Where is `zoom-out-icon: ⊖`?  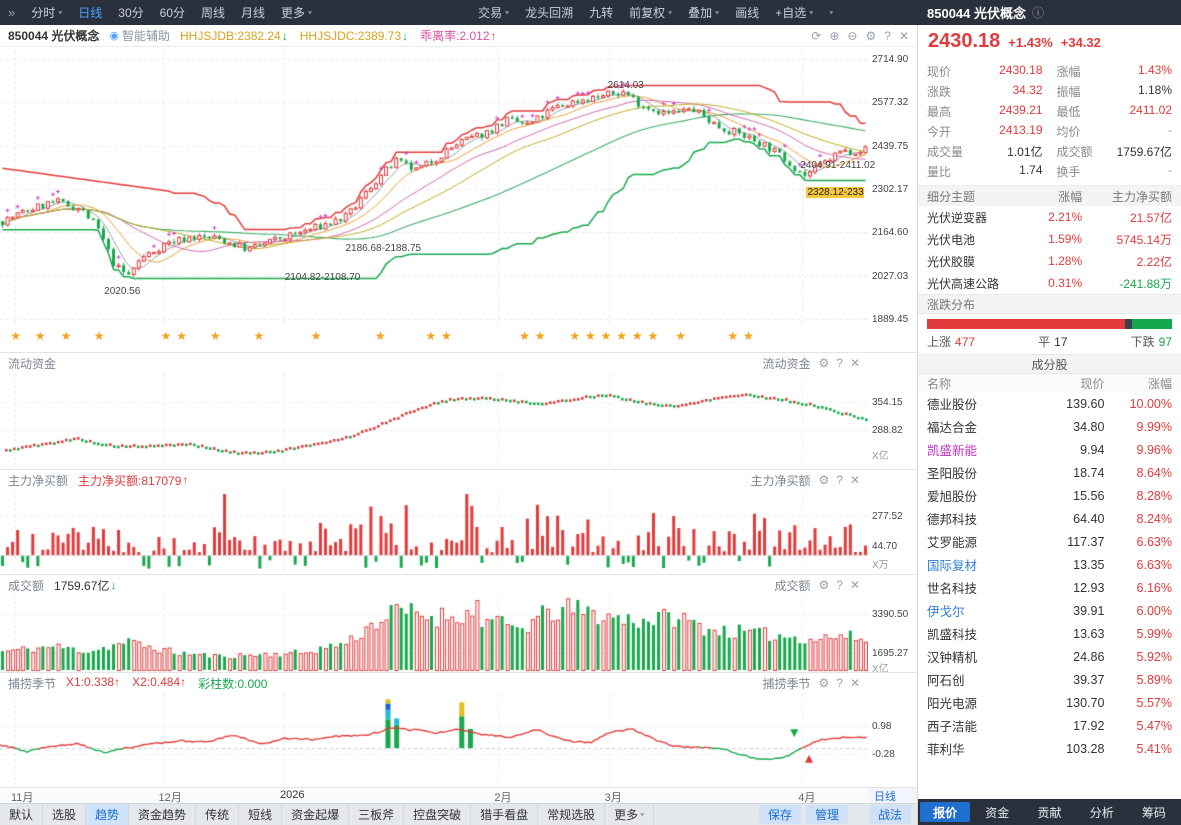 zoom-out-icon: ⊖ is located at coordinates (852, 35).